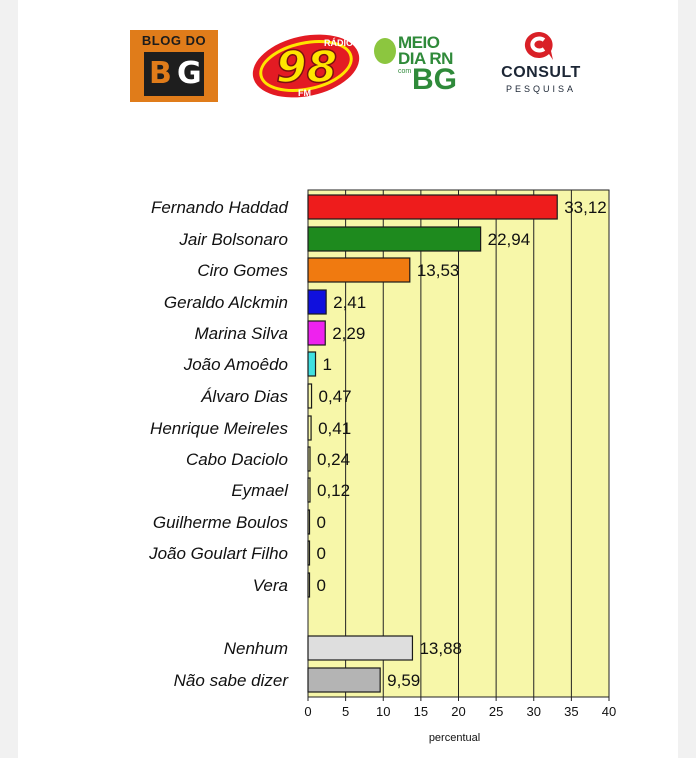  What do you see at coordinates (541, 72) in the screenshot?
I see `consult-logo-word: CONSULT` at bounding box center [541, 72].